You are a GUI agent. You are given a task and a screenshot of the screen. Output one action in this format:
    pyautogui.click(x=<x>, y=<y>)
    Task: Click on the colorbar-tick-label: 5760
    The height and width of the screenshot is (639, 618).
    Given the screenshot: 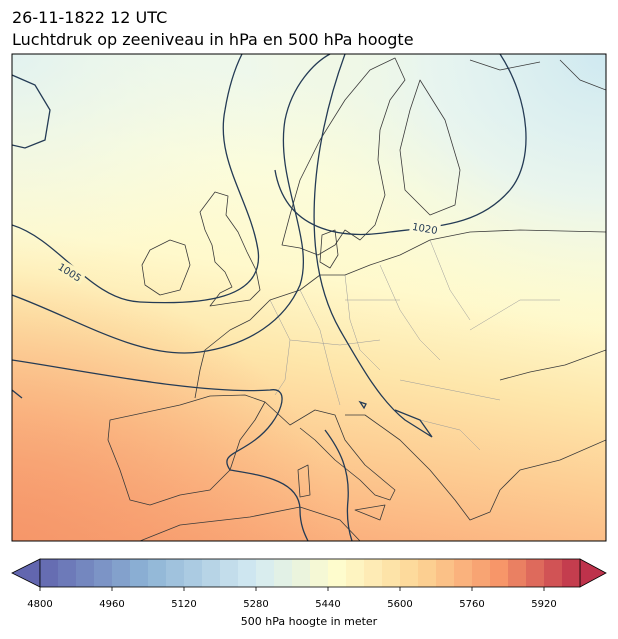 What is the action you would take?
    pyautogui.click(x=471, y=604)
    